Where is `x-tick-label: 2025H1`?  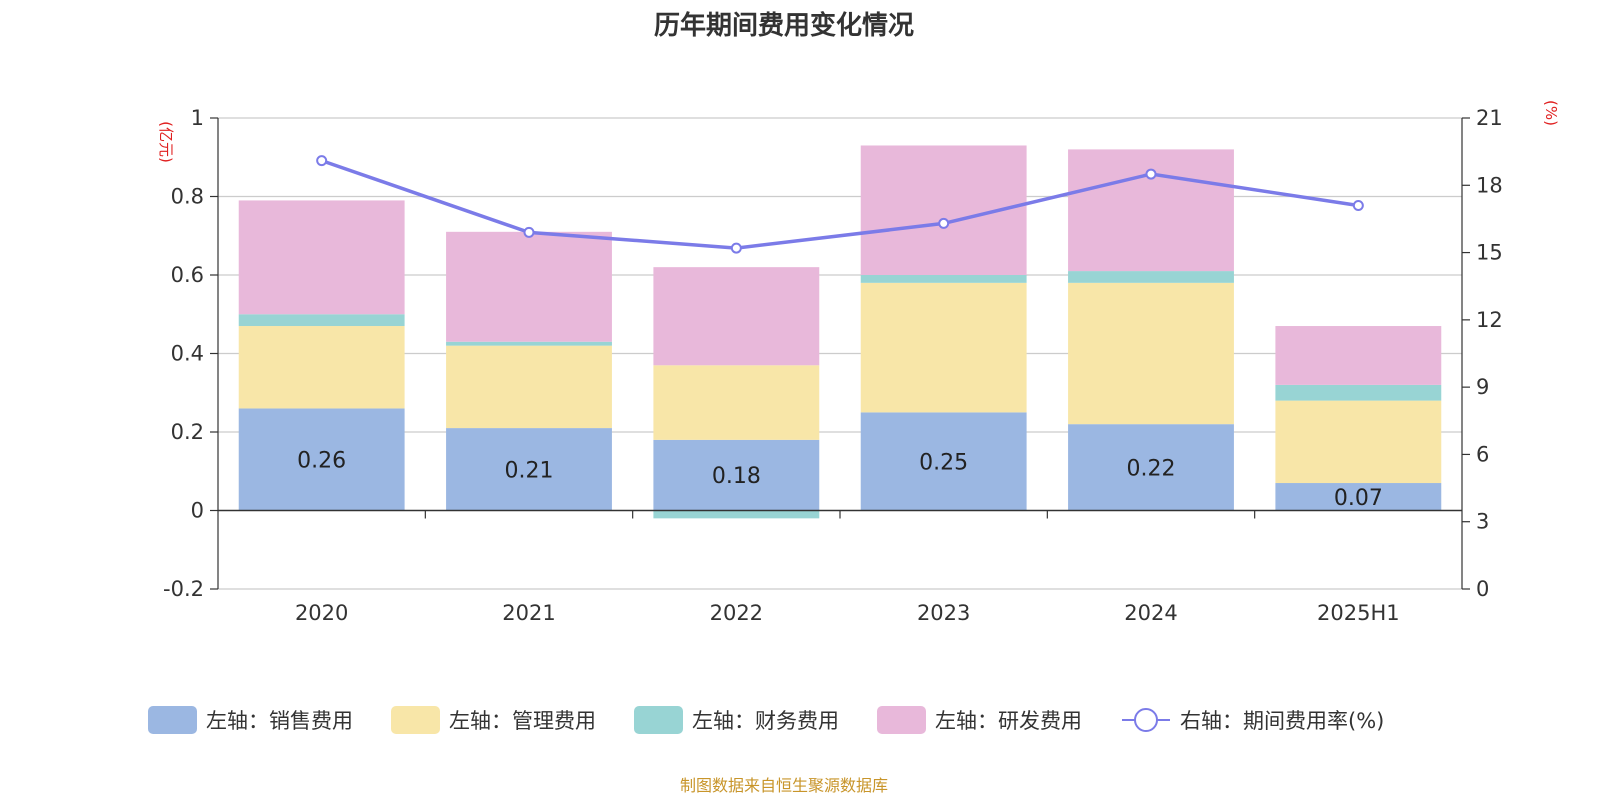 x-tick-label: 2025H1 is located at coordinates (1358, 613).